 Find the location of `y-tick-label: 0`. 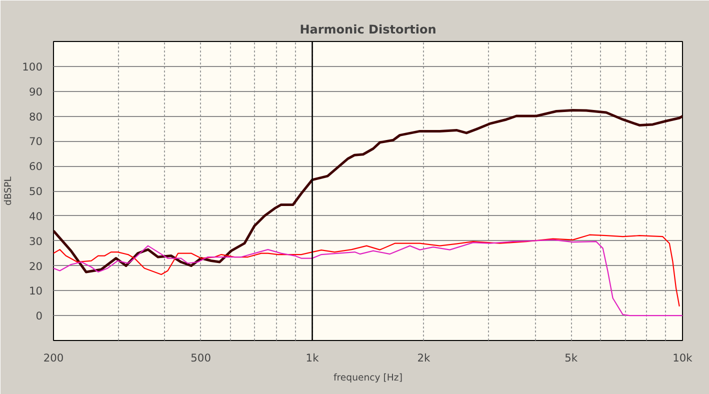

y-tick-label: 0 is located at coordinates (39, 316).